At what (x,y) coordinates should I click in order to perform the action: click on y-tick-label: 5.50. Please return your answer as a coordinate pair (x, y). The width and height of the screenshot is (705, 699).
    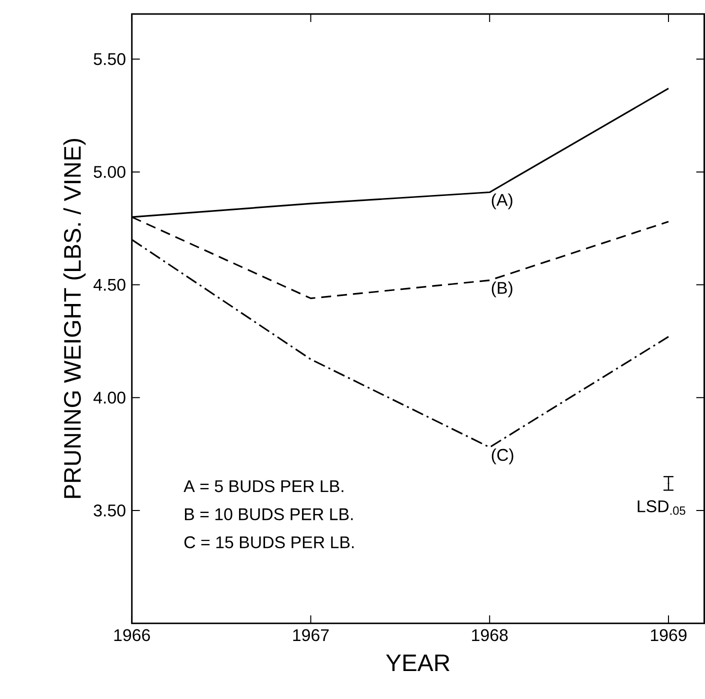
    Looking at the image, I should click on (110, 58).